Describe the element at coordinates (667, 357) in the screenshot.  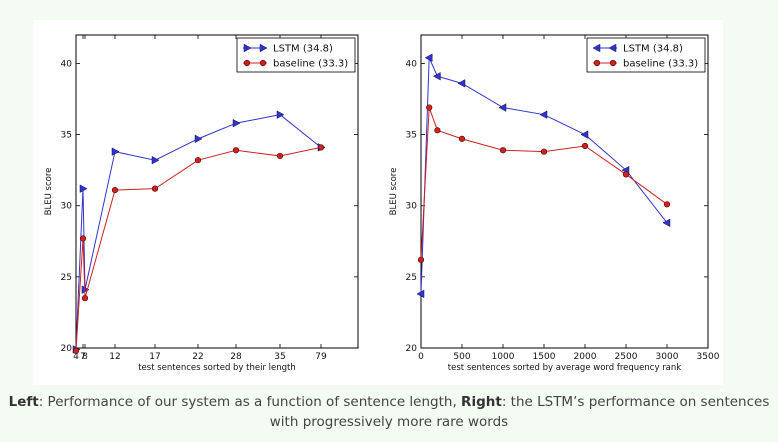
I see `x-tick-label: 3000` at that location.